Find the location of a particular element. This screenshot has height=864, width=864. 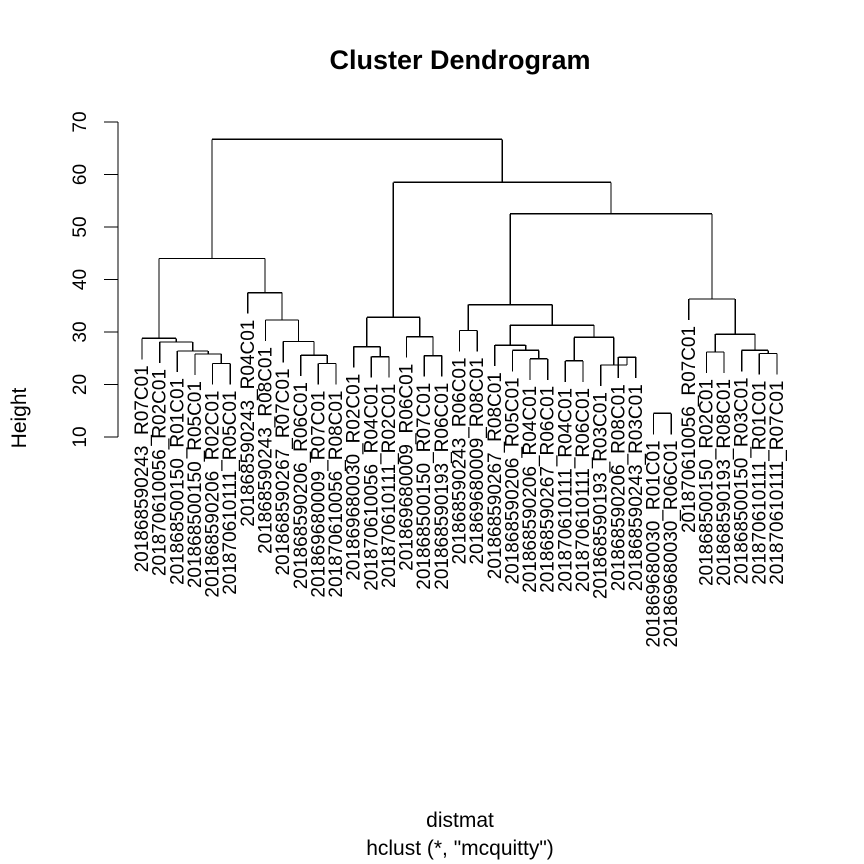

leaf-label: 201868500150_R07C01 is located at coordinates (424, 486).